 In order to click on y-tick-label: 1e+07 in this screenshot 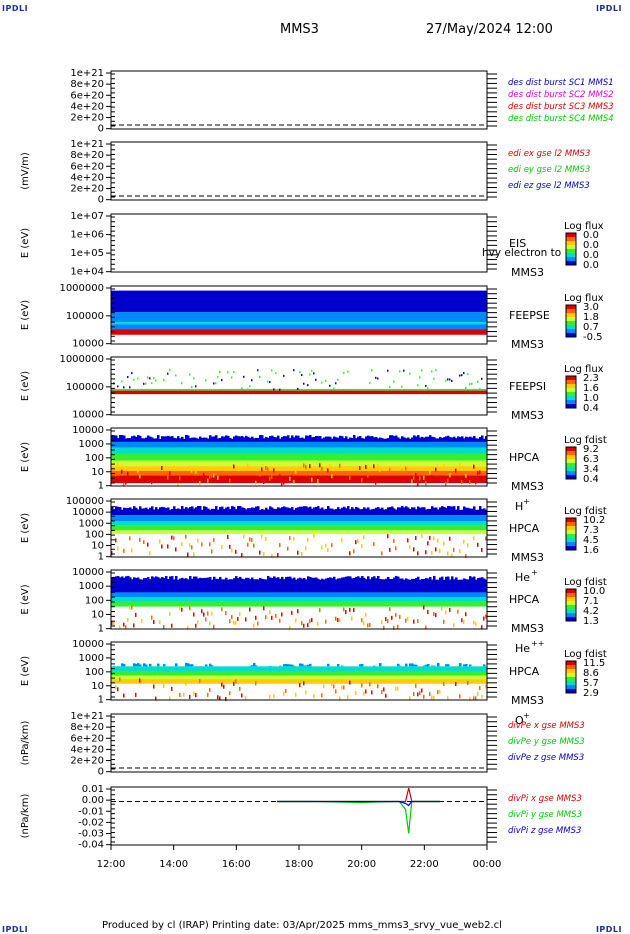, I will do `click(87, 216)`.